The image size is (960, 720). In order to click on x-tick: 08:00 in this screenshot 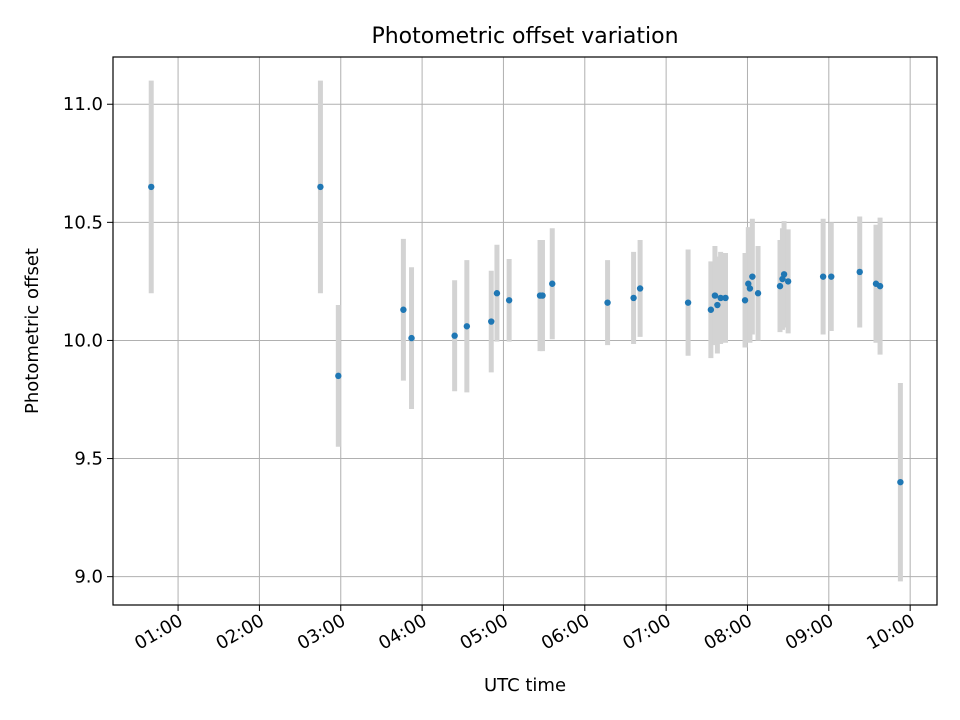, I will do `click(728, 629)`.